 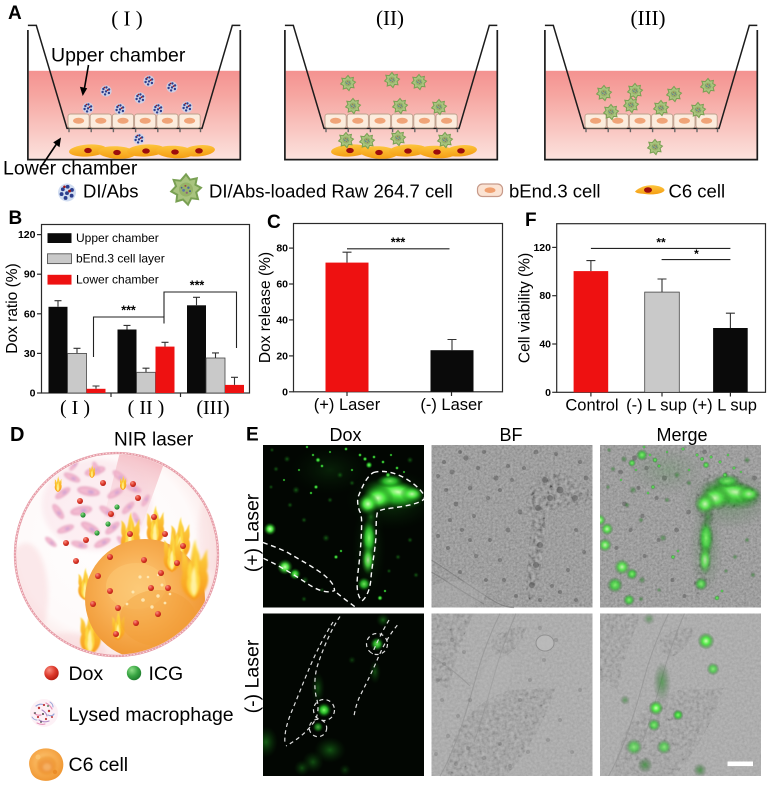 What do you see at coordinates (111, 191) in the screenshot?
I see `svg-text: DI/Abs` at bounding box center [111, 191].